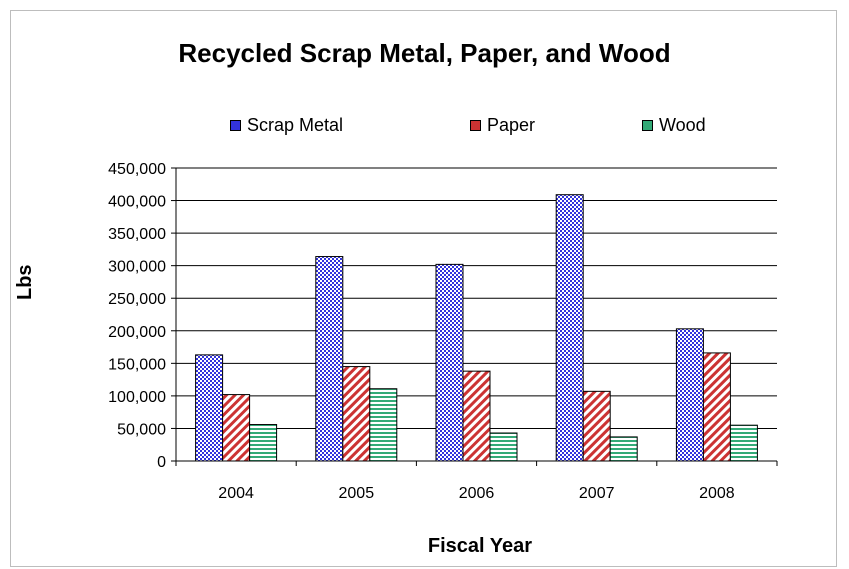 Image resolution: width=849 pixels, height=569 pixels. What do you see at coordinates (161, 462) in the screenshot?
I see `y-tick-label: 0` at bounding box center [161, 462].